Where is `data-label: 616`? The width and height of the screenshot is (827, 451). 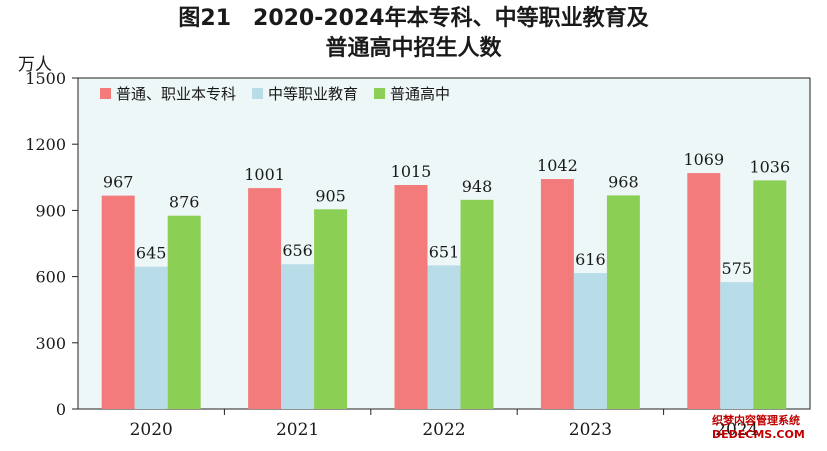 data-label: 616 is located at coordinates (590, 259).